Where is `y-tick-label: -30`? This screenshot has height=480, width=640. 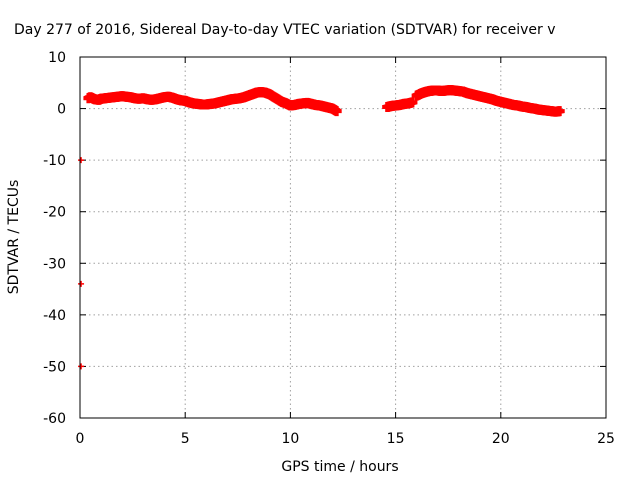 y-tick-label: -30 is located at coordinates (54, 264).